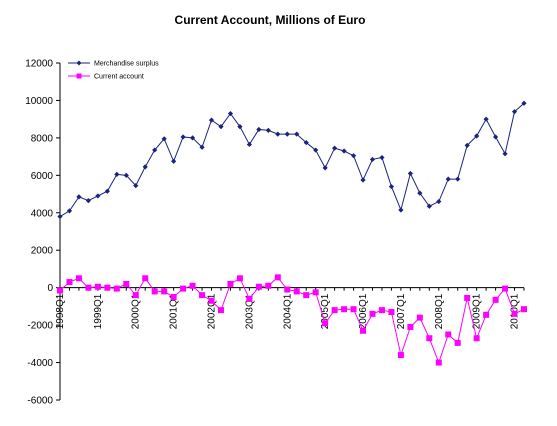 The width and height of the screenshot is (557, 426). I want to click on x-tick-label: 2006Q1, so click(363, 311).